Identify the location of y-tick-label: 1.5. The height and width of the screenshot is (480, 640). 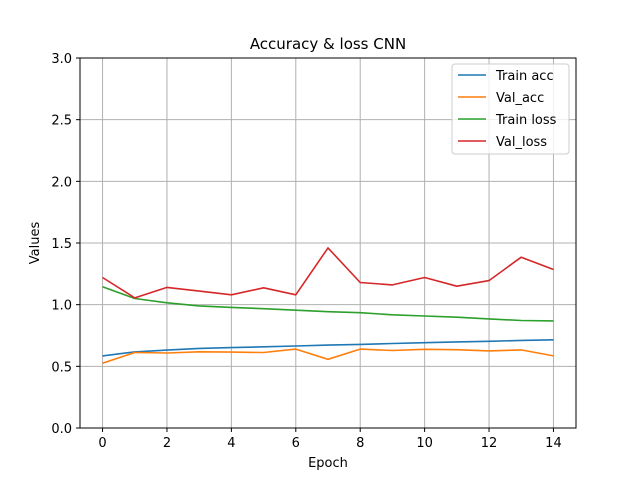
(61, 244).